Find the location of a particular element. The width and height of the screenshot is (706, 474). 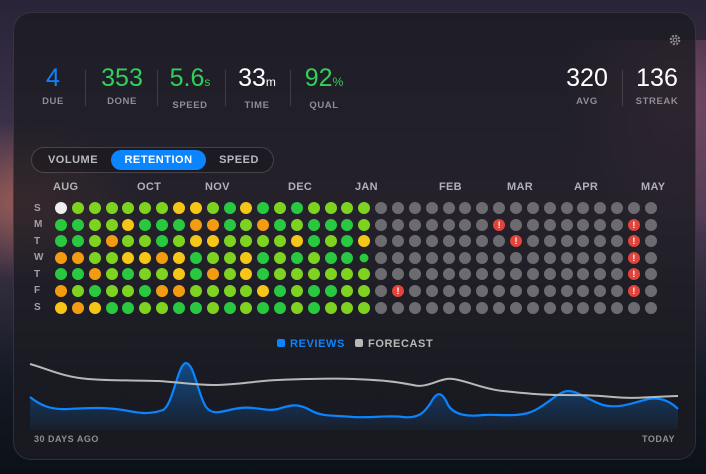

tab-speed: SPEED is located at coordinates (239, 160).